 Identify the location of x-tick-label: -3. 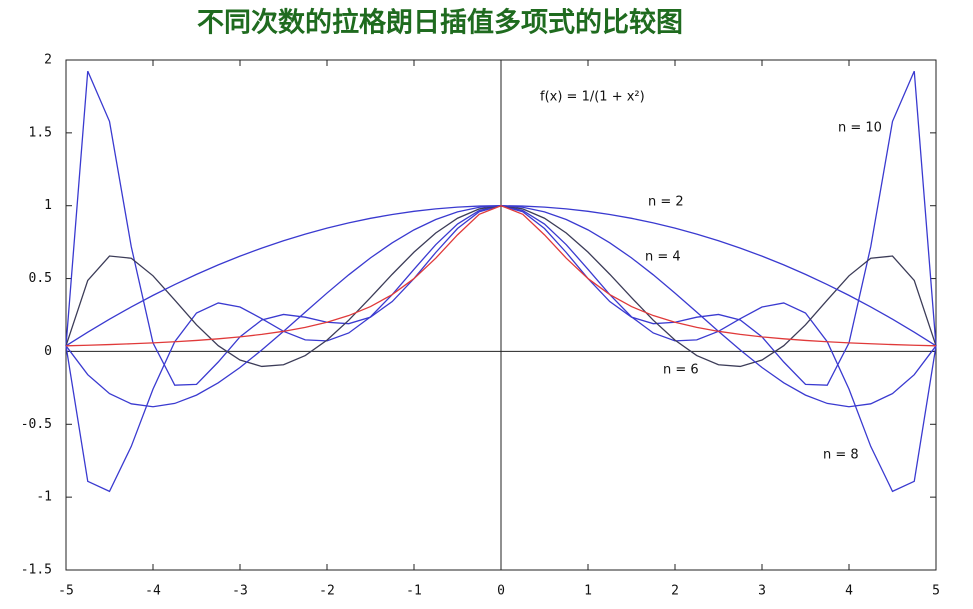
(240, 591).